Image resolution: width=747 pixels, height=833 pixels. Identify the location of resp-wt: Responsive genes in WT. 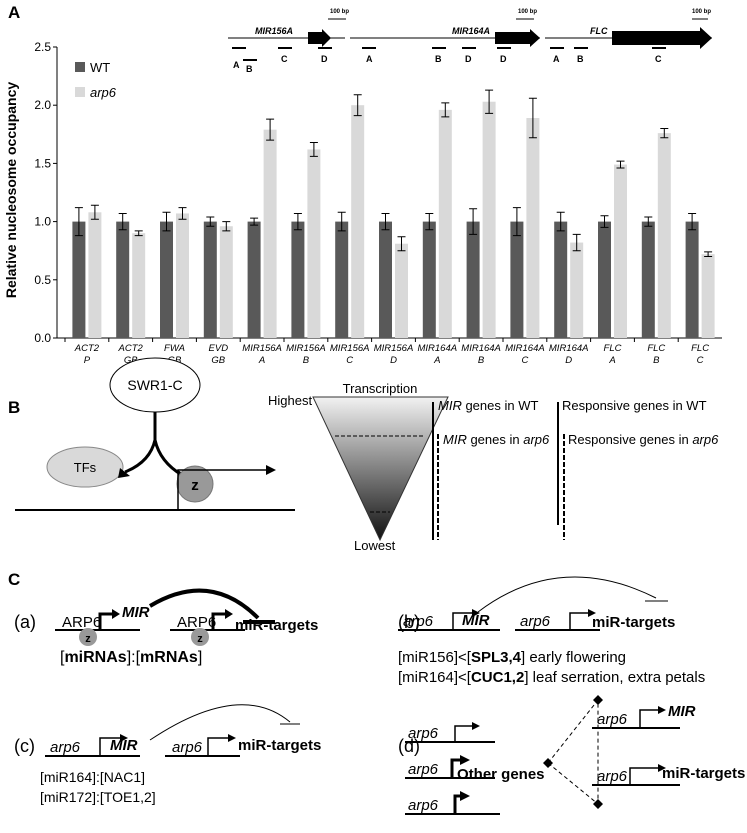
(634, 405).